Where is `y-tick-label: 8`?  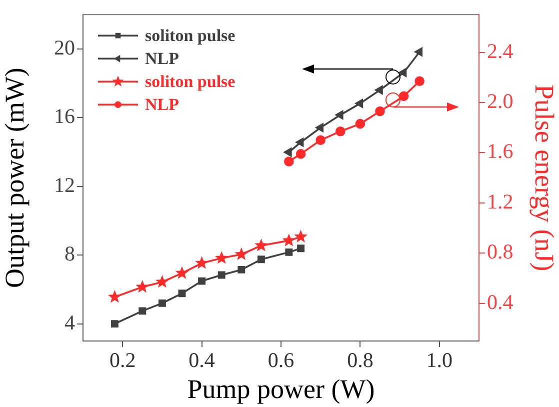 y-tick-label: 8 is located at coordinates (69, 254).